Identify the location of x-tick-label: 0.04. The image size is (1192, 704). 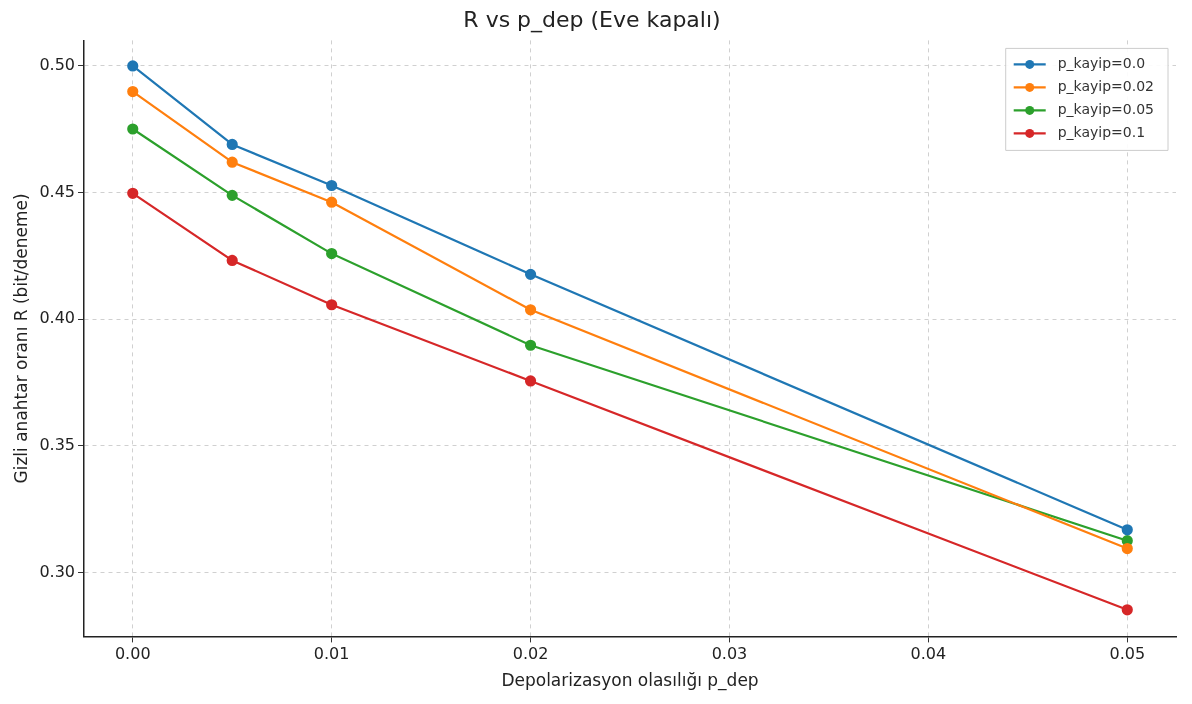
(928, 654).